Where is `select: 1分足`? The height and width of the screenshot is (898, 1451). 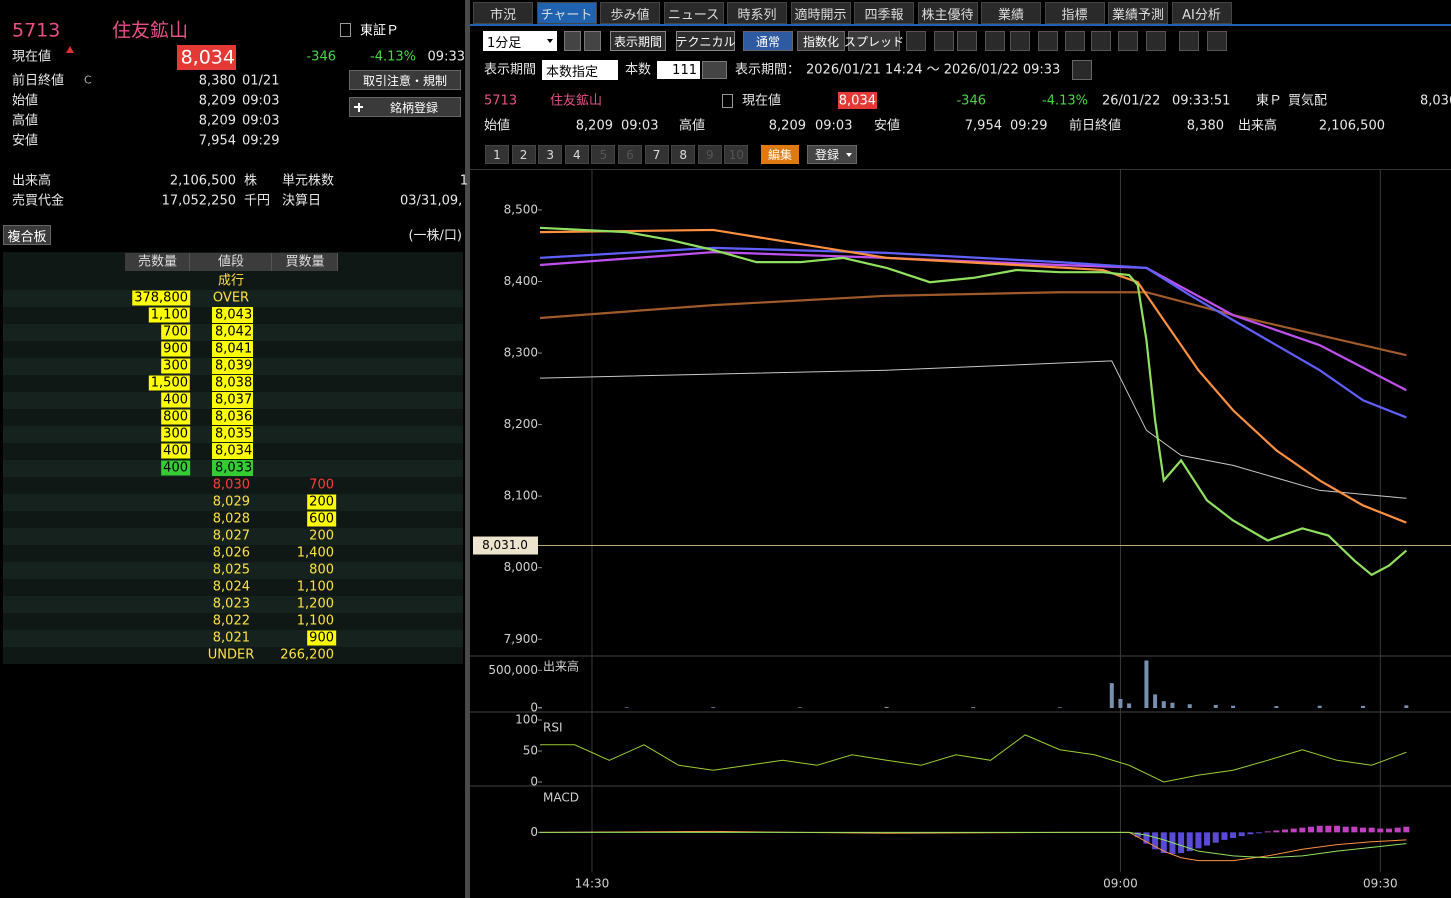
select: 1分足 is located at coordinates (520, 41).